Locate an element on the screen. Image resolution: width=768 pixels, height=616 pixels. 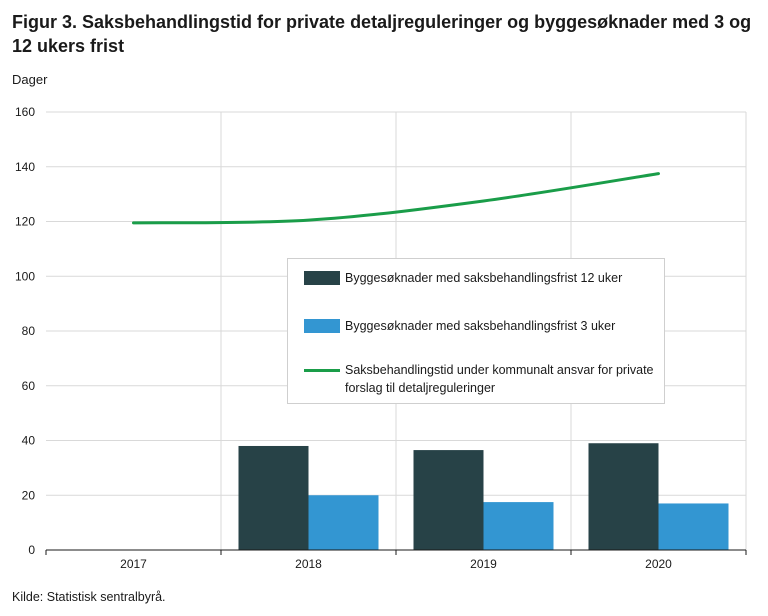
y-tick-label: 80 is located at coordinates (29, 331).